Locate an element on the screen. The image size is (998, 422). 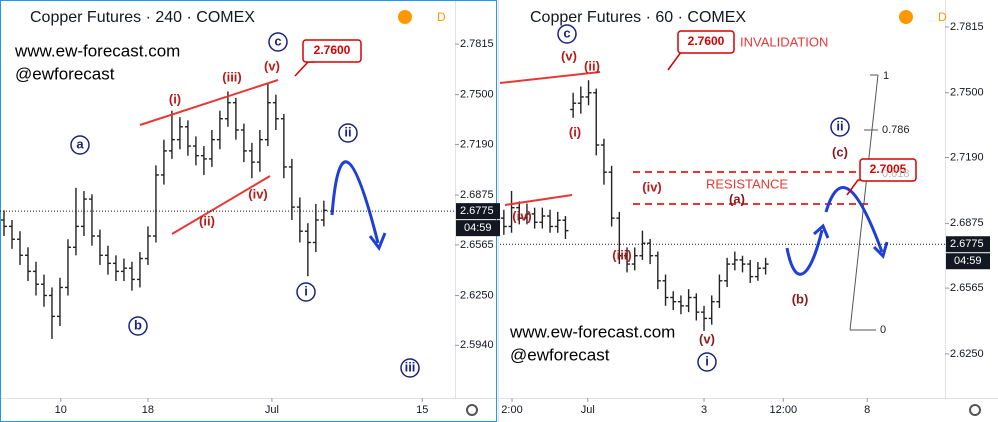
x-tick-label: 2:00 is located at coordinates (511, 410).